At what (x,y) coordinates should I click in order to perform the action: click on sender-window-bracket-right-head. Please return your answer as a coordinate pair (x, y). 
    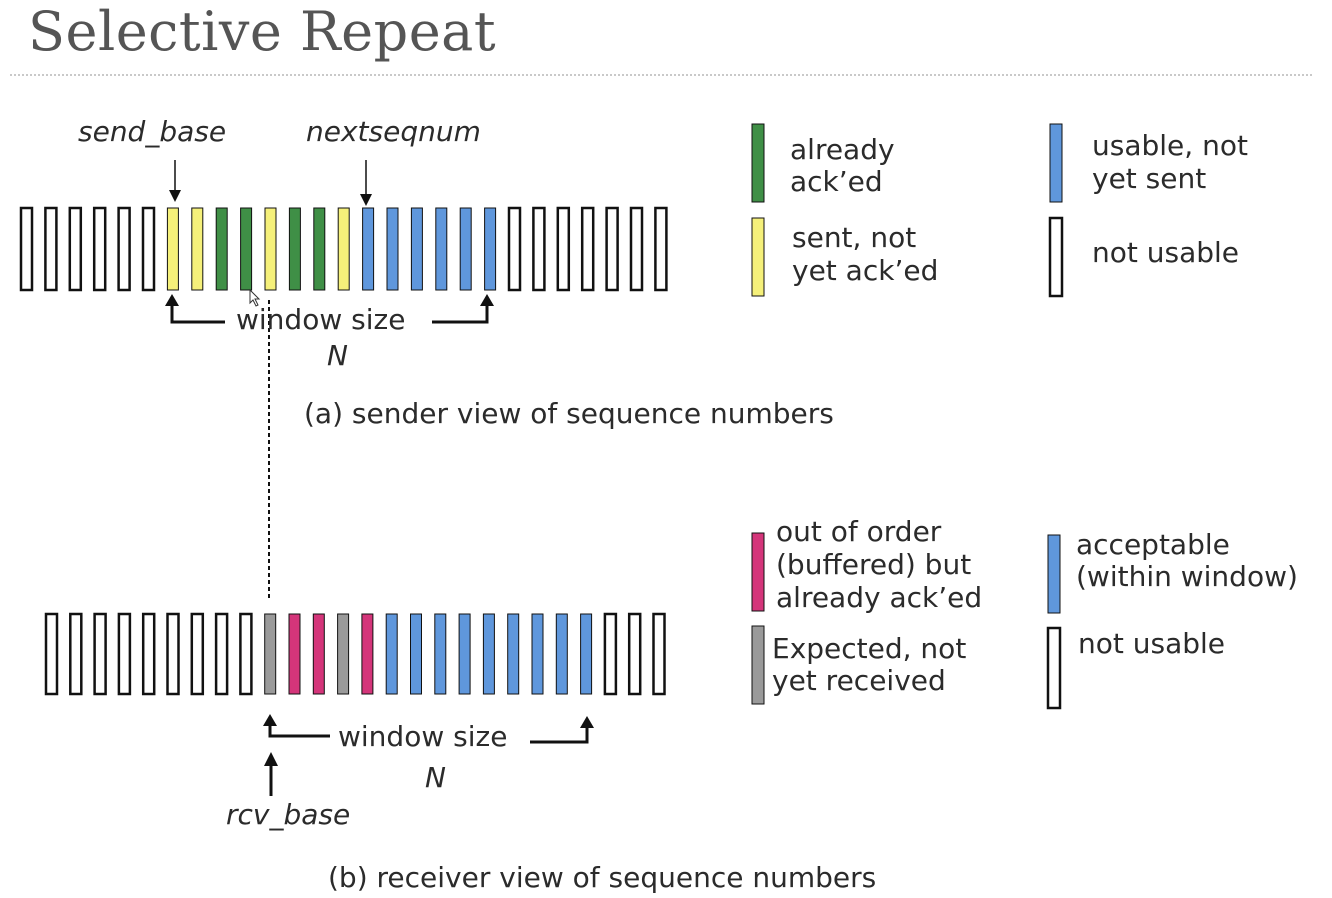
    Looking at the image, I should click on (487, 300).